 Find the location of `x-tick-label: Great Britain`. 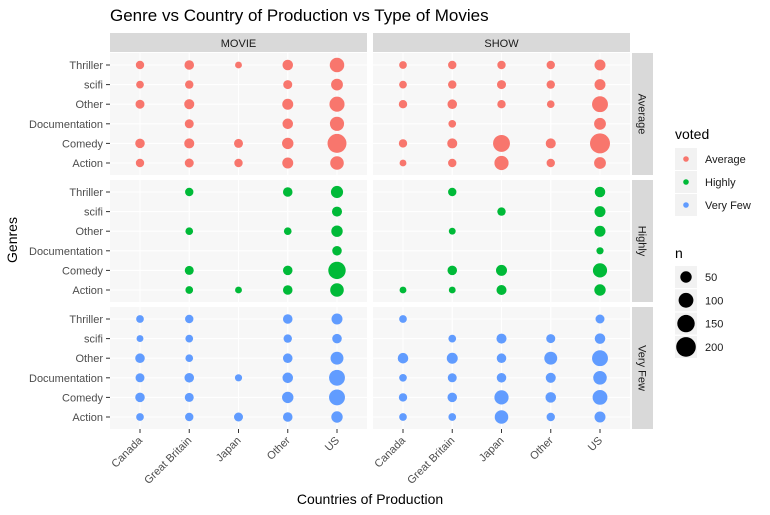

x-tick-label: Great Britain is located at coordinates (168, 461).